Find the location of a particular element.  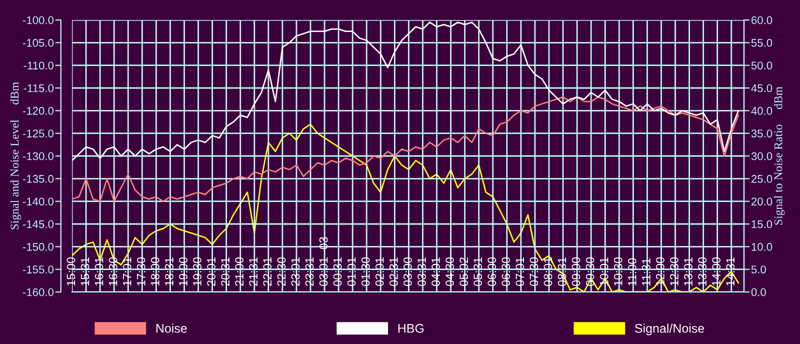

x-tick-label: 20:31 is located at coordinates (225, 271).